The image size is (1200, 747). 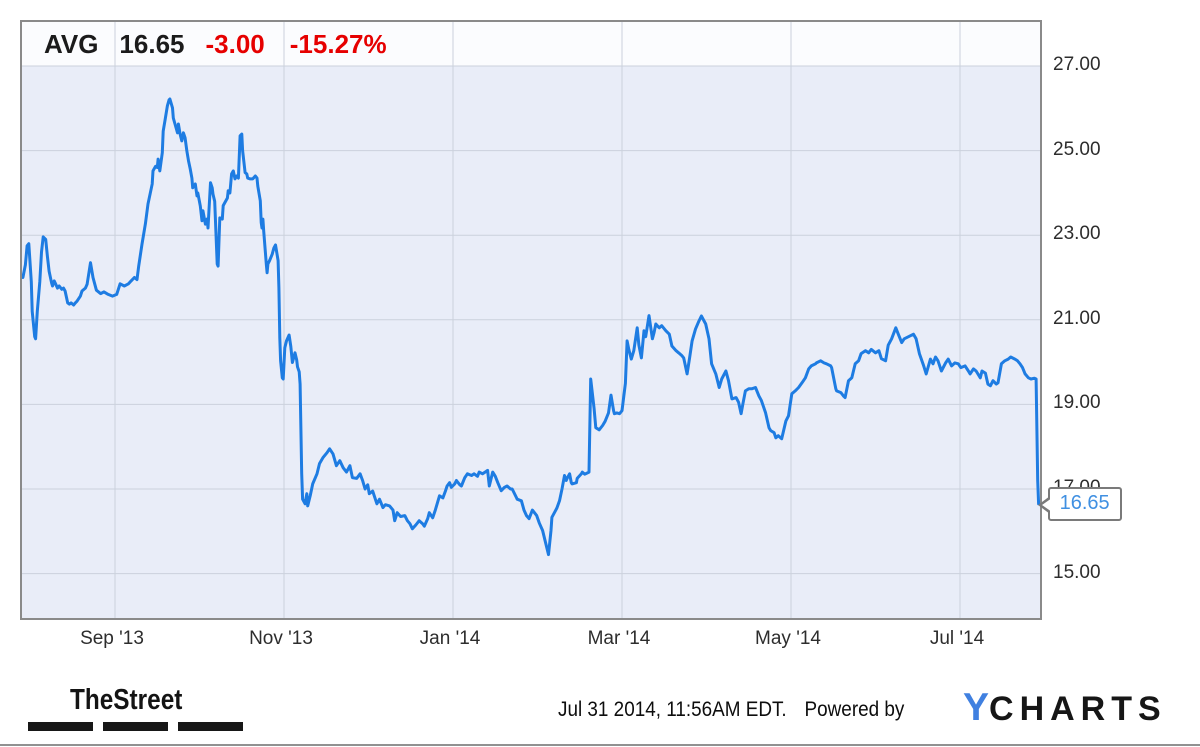 I want to click on thestreet-logo: TheStreet, so click(x=126, y=700).